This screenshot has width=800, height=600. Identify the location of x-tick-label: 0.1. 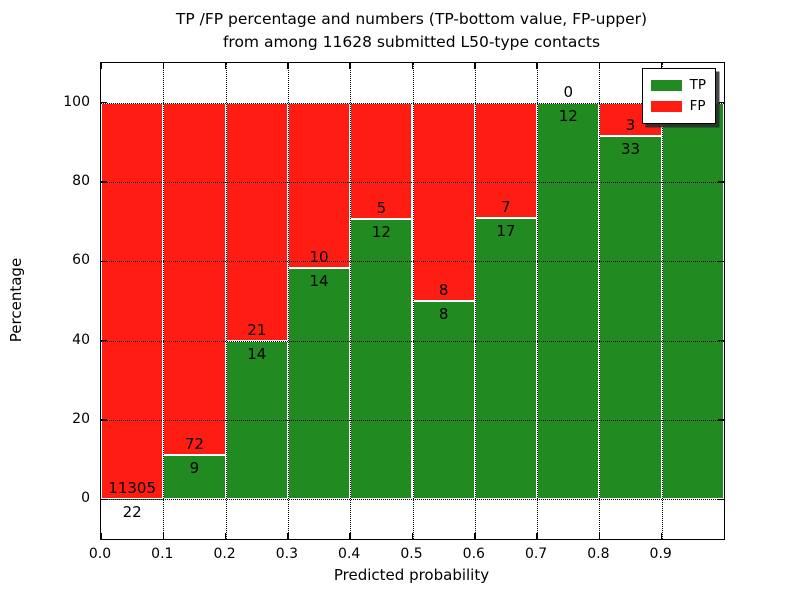
(162, 554).